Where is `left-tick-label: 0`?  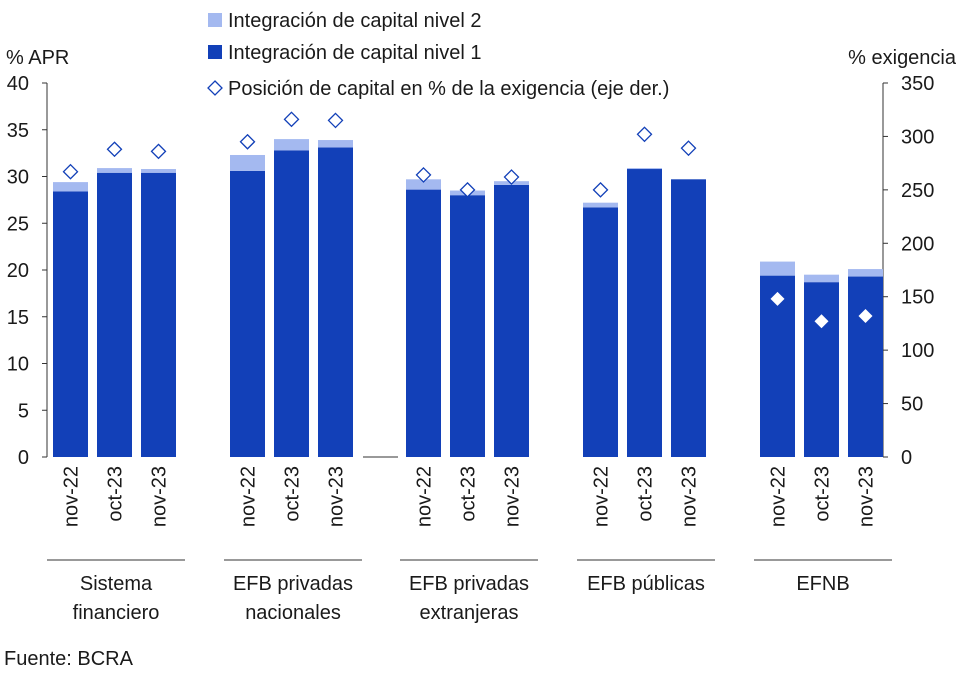
left-tick-label: 0 is located at coordinates (23, 458).